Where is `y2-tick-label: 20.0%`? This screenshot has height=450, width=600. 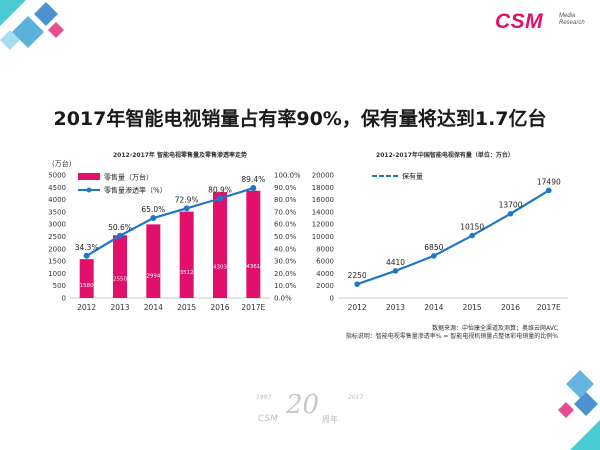
y2-tick-label: 20.0% is located at coordinates (285, 274).